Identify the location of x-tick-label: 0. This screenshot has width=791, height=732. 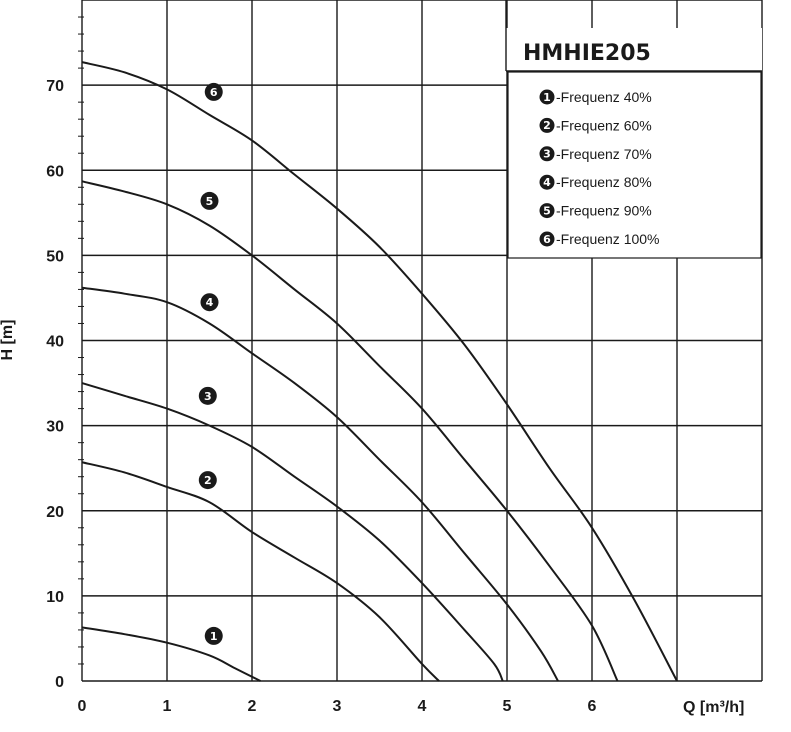
(82, 706).